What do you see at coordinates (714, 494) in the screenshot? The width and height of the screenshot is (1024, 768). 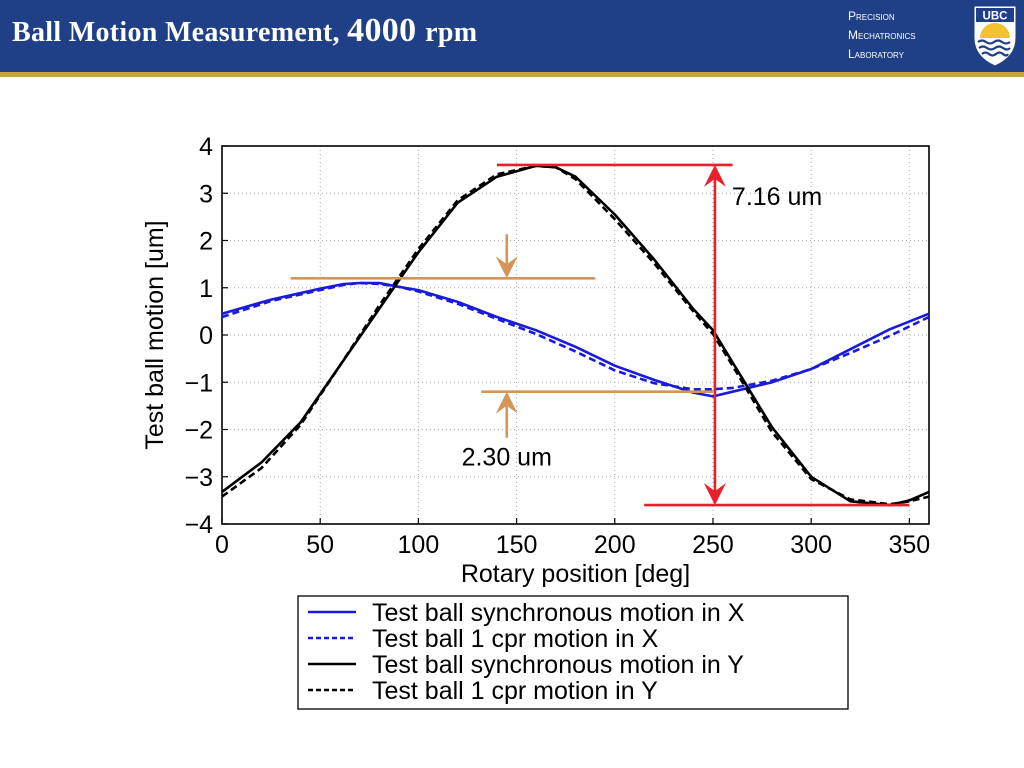 I see `y-range-arrow-down-icon` at bounding box center [714, 494].